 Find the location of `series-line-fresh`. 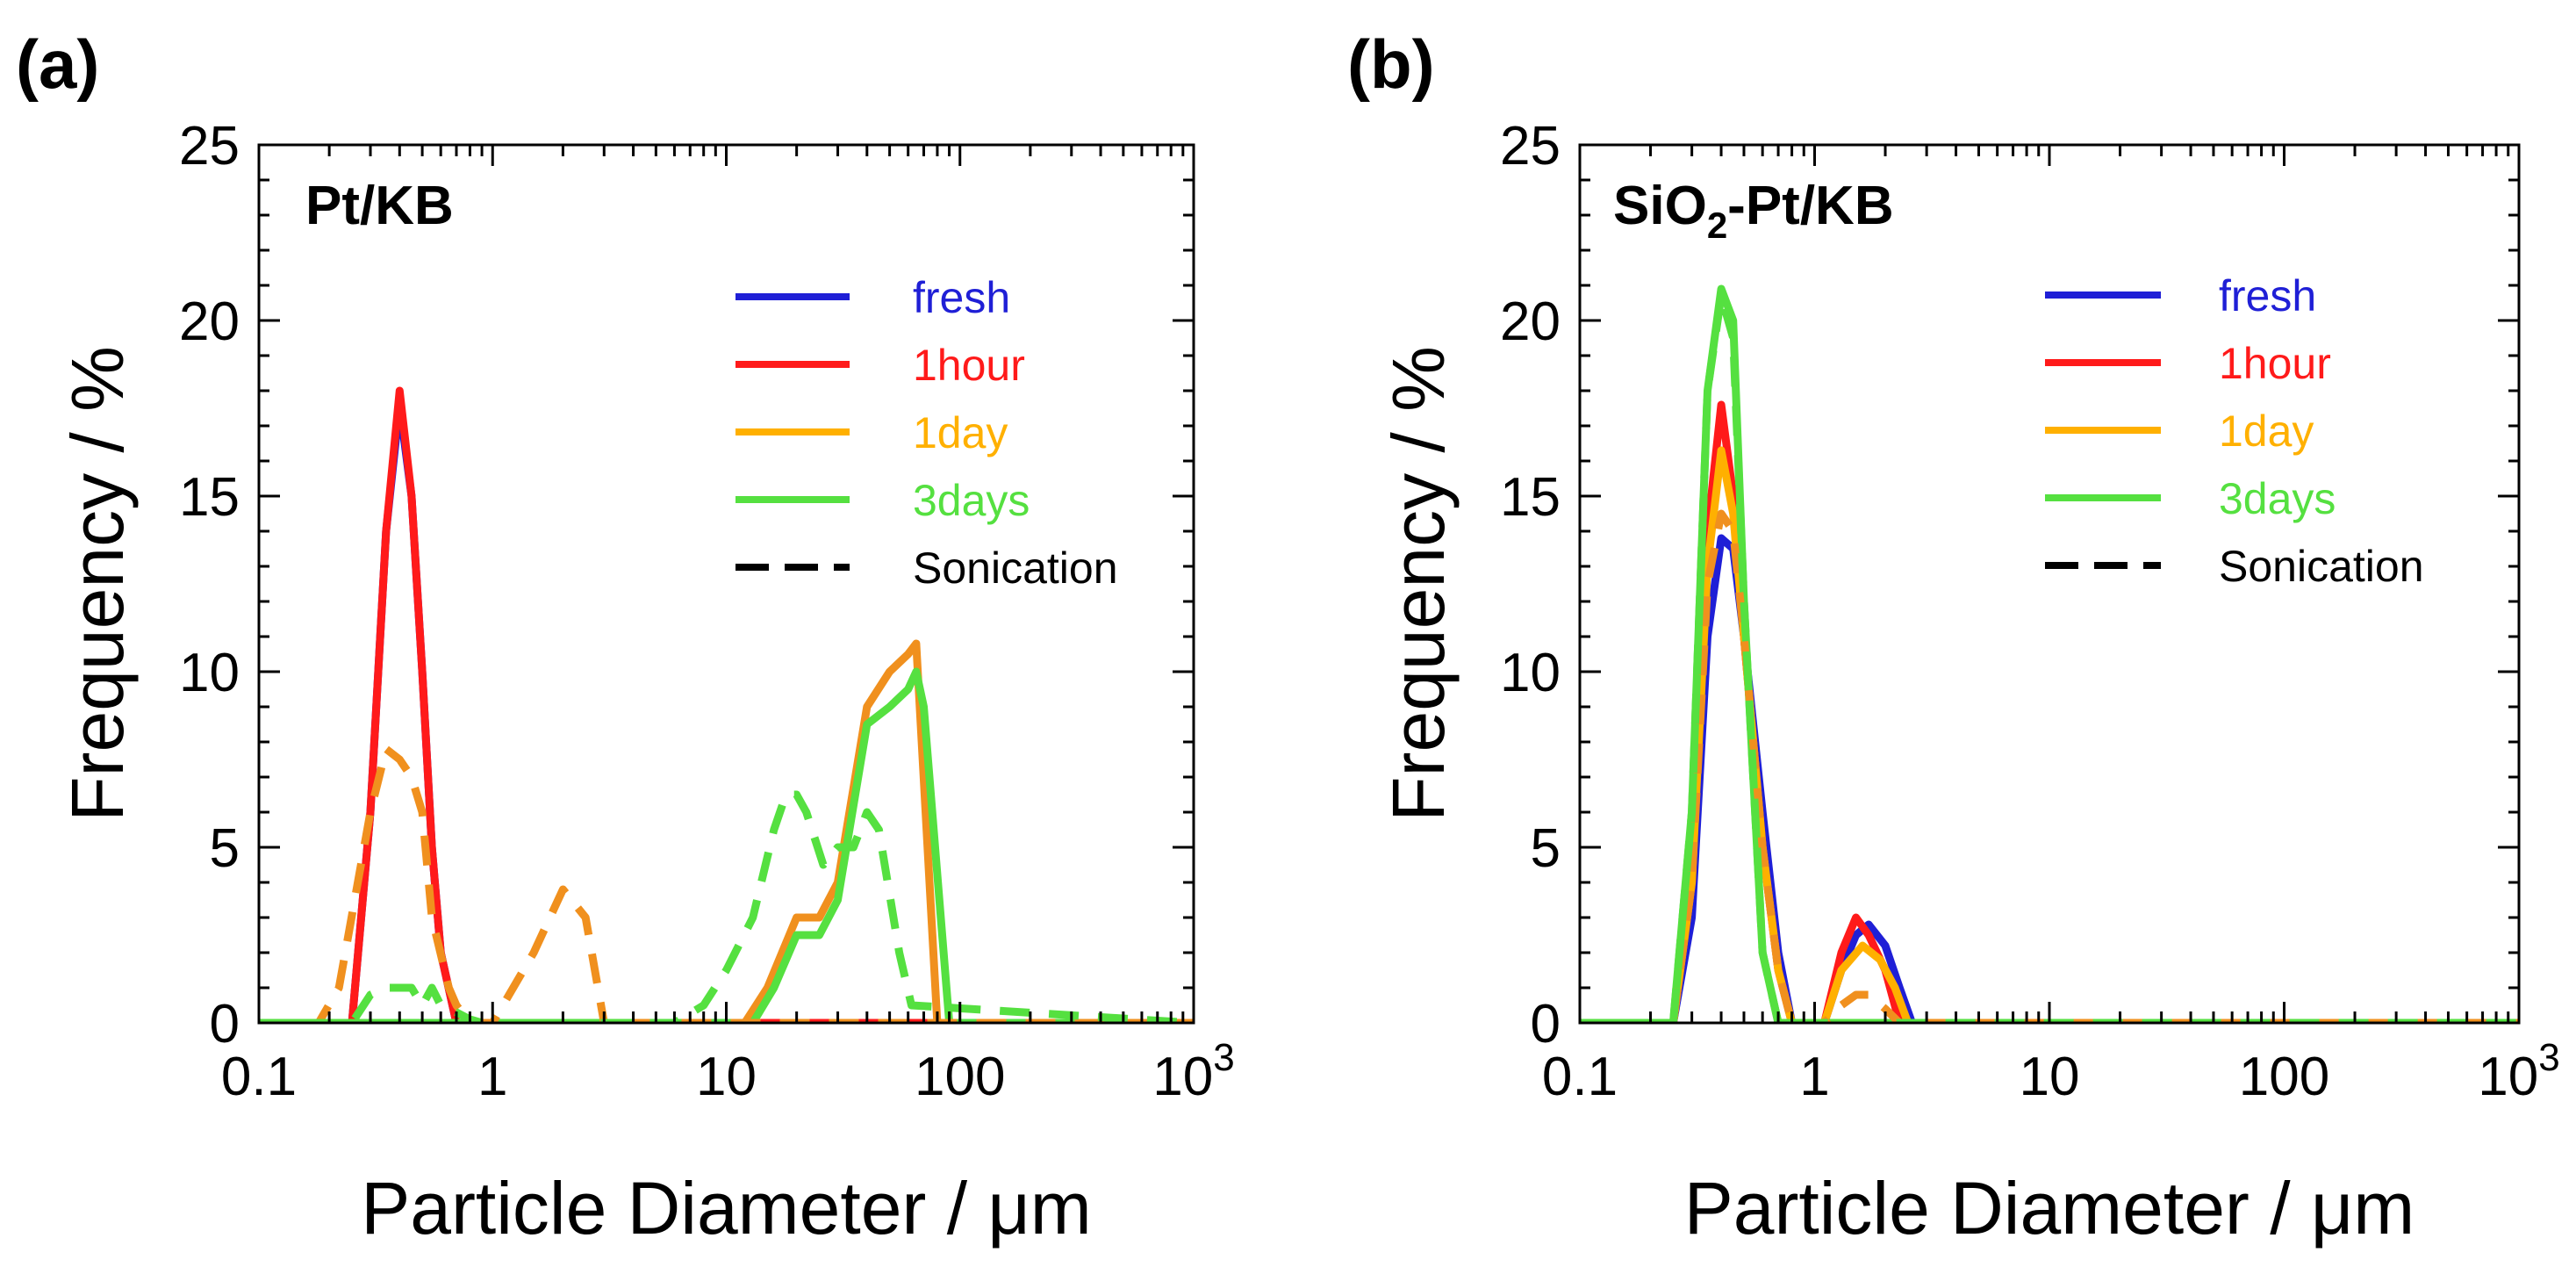

series-line-fresh is located at coordinates (2050, 778).